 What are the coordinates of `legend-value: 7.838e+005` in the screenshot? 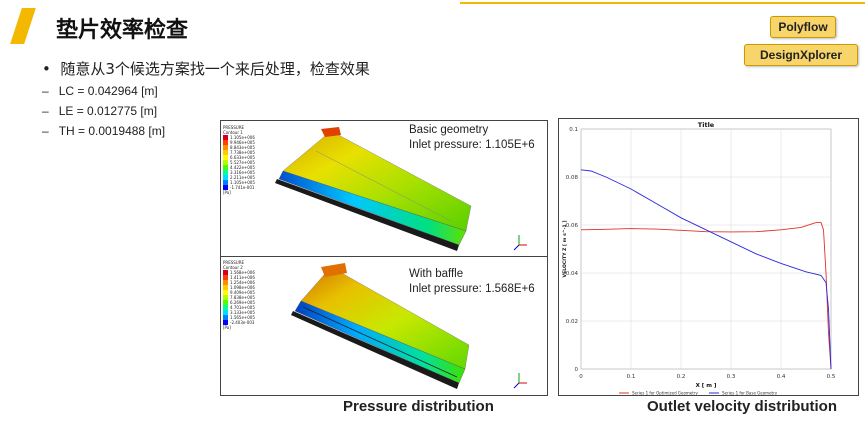 It's located at (242, 297).